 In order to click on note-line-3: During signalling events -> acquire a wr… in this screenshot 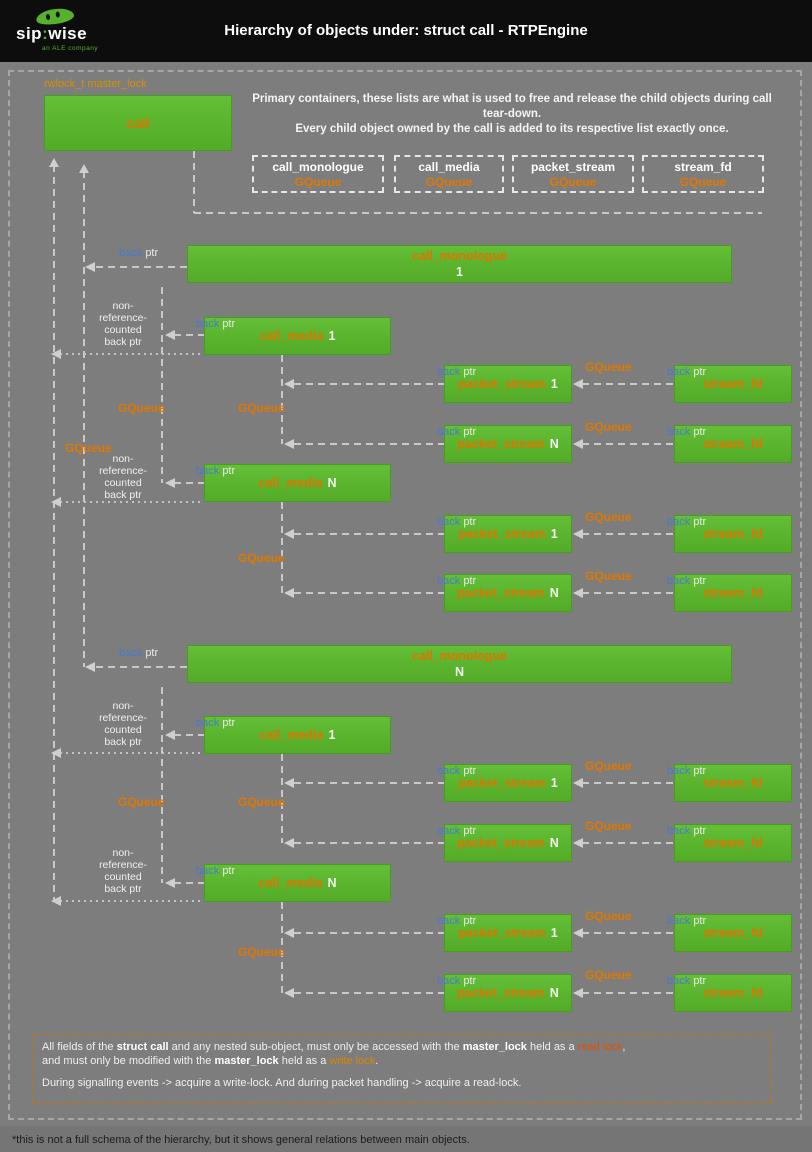, I will do `click(282, 1083)`.